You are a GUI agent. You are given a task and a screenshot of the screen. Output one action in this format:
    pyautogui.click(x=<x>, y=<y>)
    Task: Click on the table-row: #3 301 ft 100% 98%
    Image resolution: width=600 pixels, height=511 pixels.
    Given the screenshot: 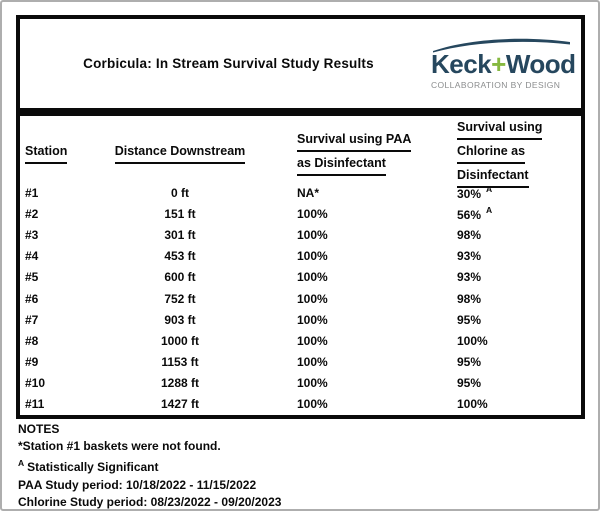 What is the action you would take?
    pyautogui.click(x=300, y=234)
    